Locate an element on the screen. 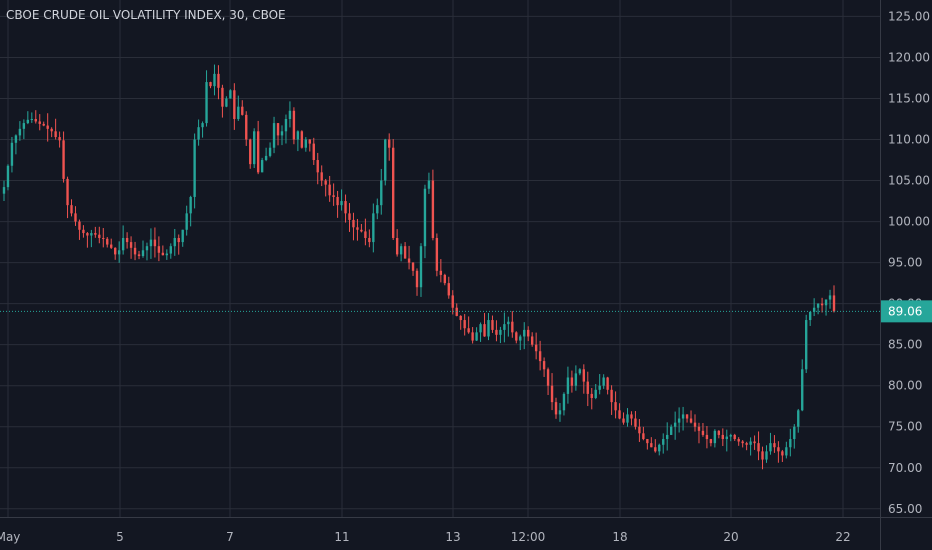  time-axis: May 5 7 11 13 12:00 18 20 22 is located at coordinates (425, 537).